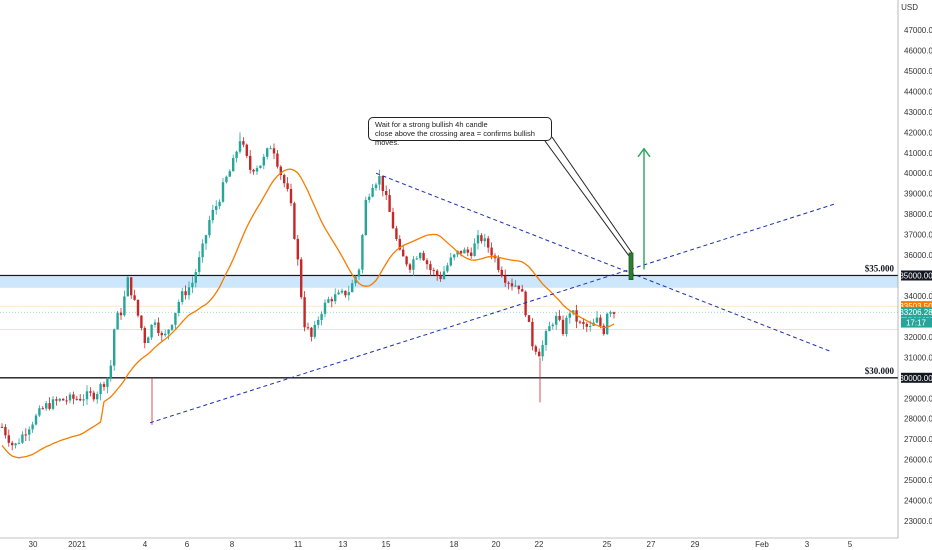  Describe the element at coordinates (915, 276) in the screenshot. I see `price-badge-text-0: 35000.00` at that location.